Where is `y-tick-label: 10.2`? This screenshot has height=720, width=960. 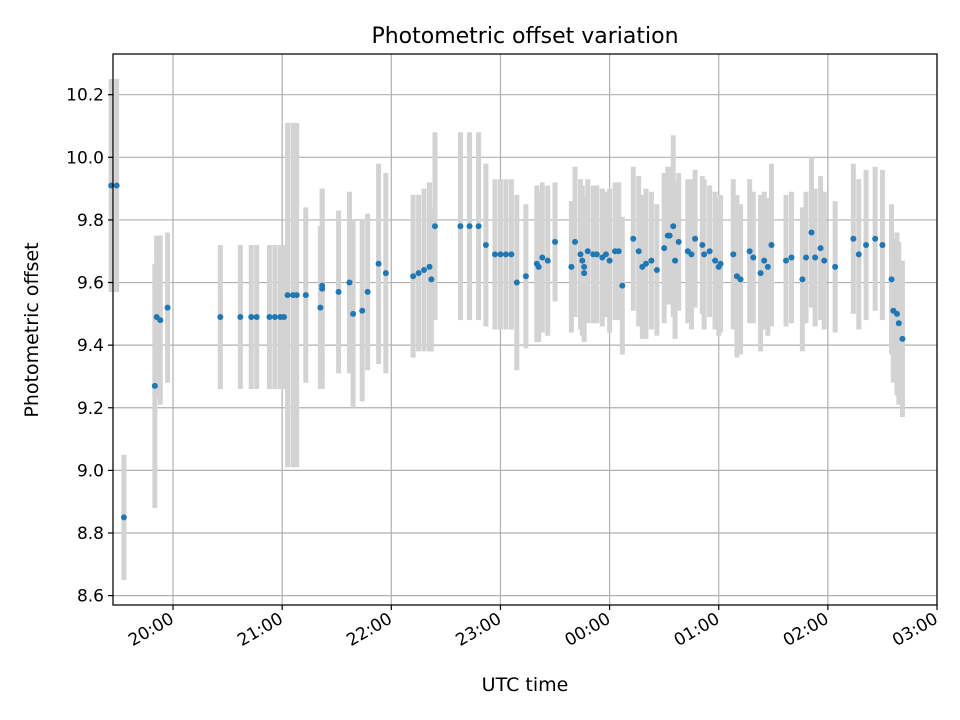
y-tick-label: 10.2 is located at coordinates (85, 96).